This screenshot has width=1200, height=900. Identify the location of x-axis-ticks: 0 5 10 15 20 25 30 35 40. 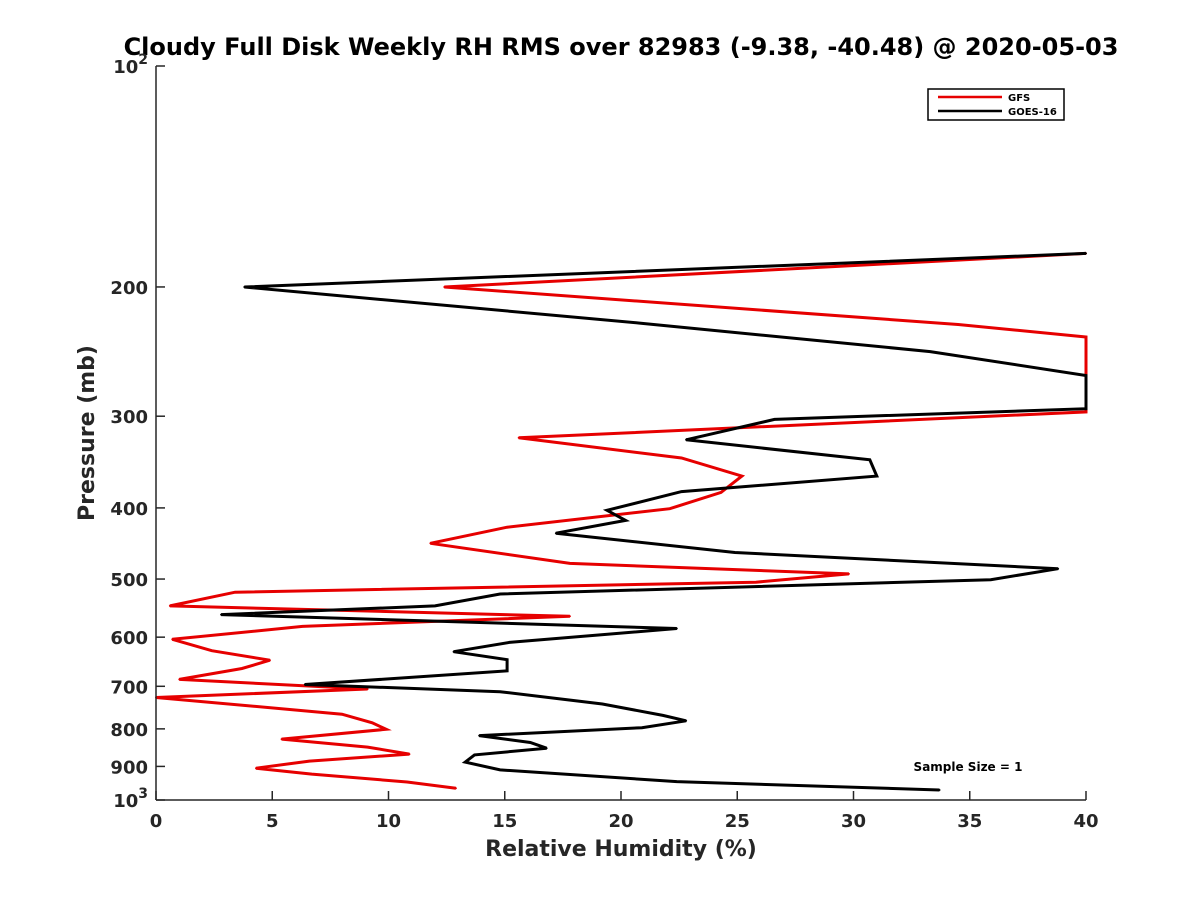
(624, 811).